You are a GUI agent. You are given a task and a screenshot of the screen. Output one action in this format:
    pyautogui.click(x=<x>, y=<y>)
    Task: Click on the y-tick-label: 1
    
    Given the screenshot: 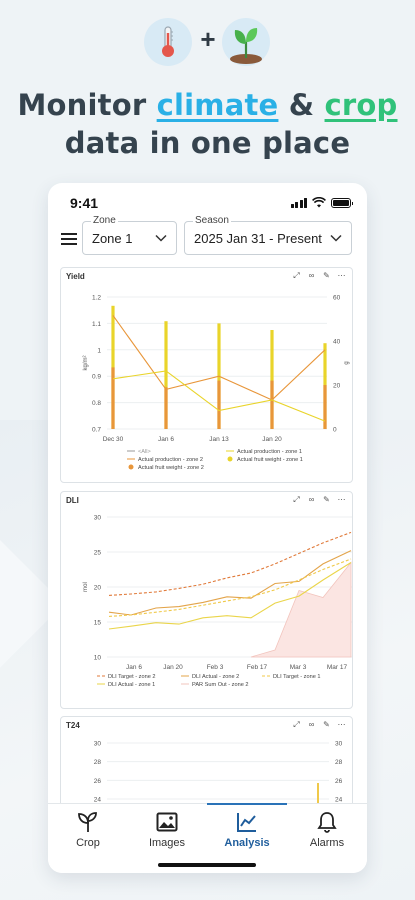 What is the action you would take?
    pyautogui.click(x=99, y=350)
    